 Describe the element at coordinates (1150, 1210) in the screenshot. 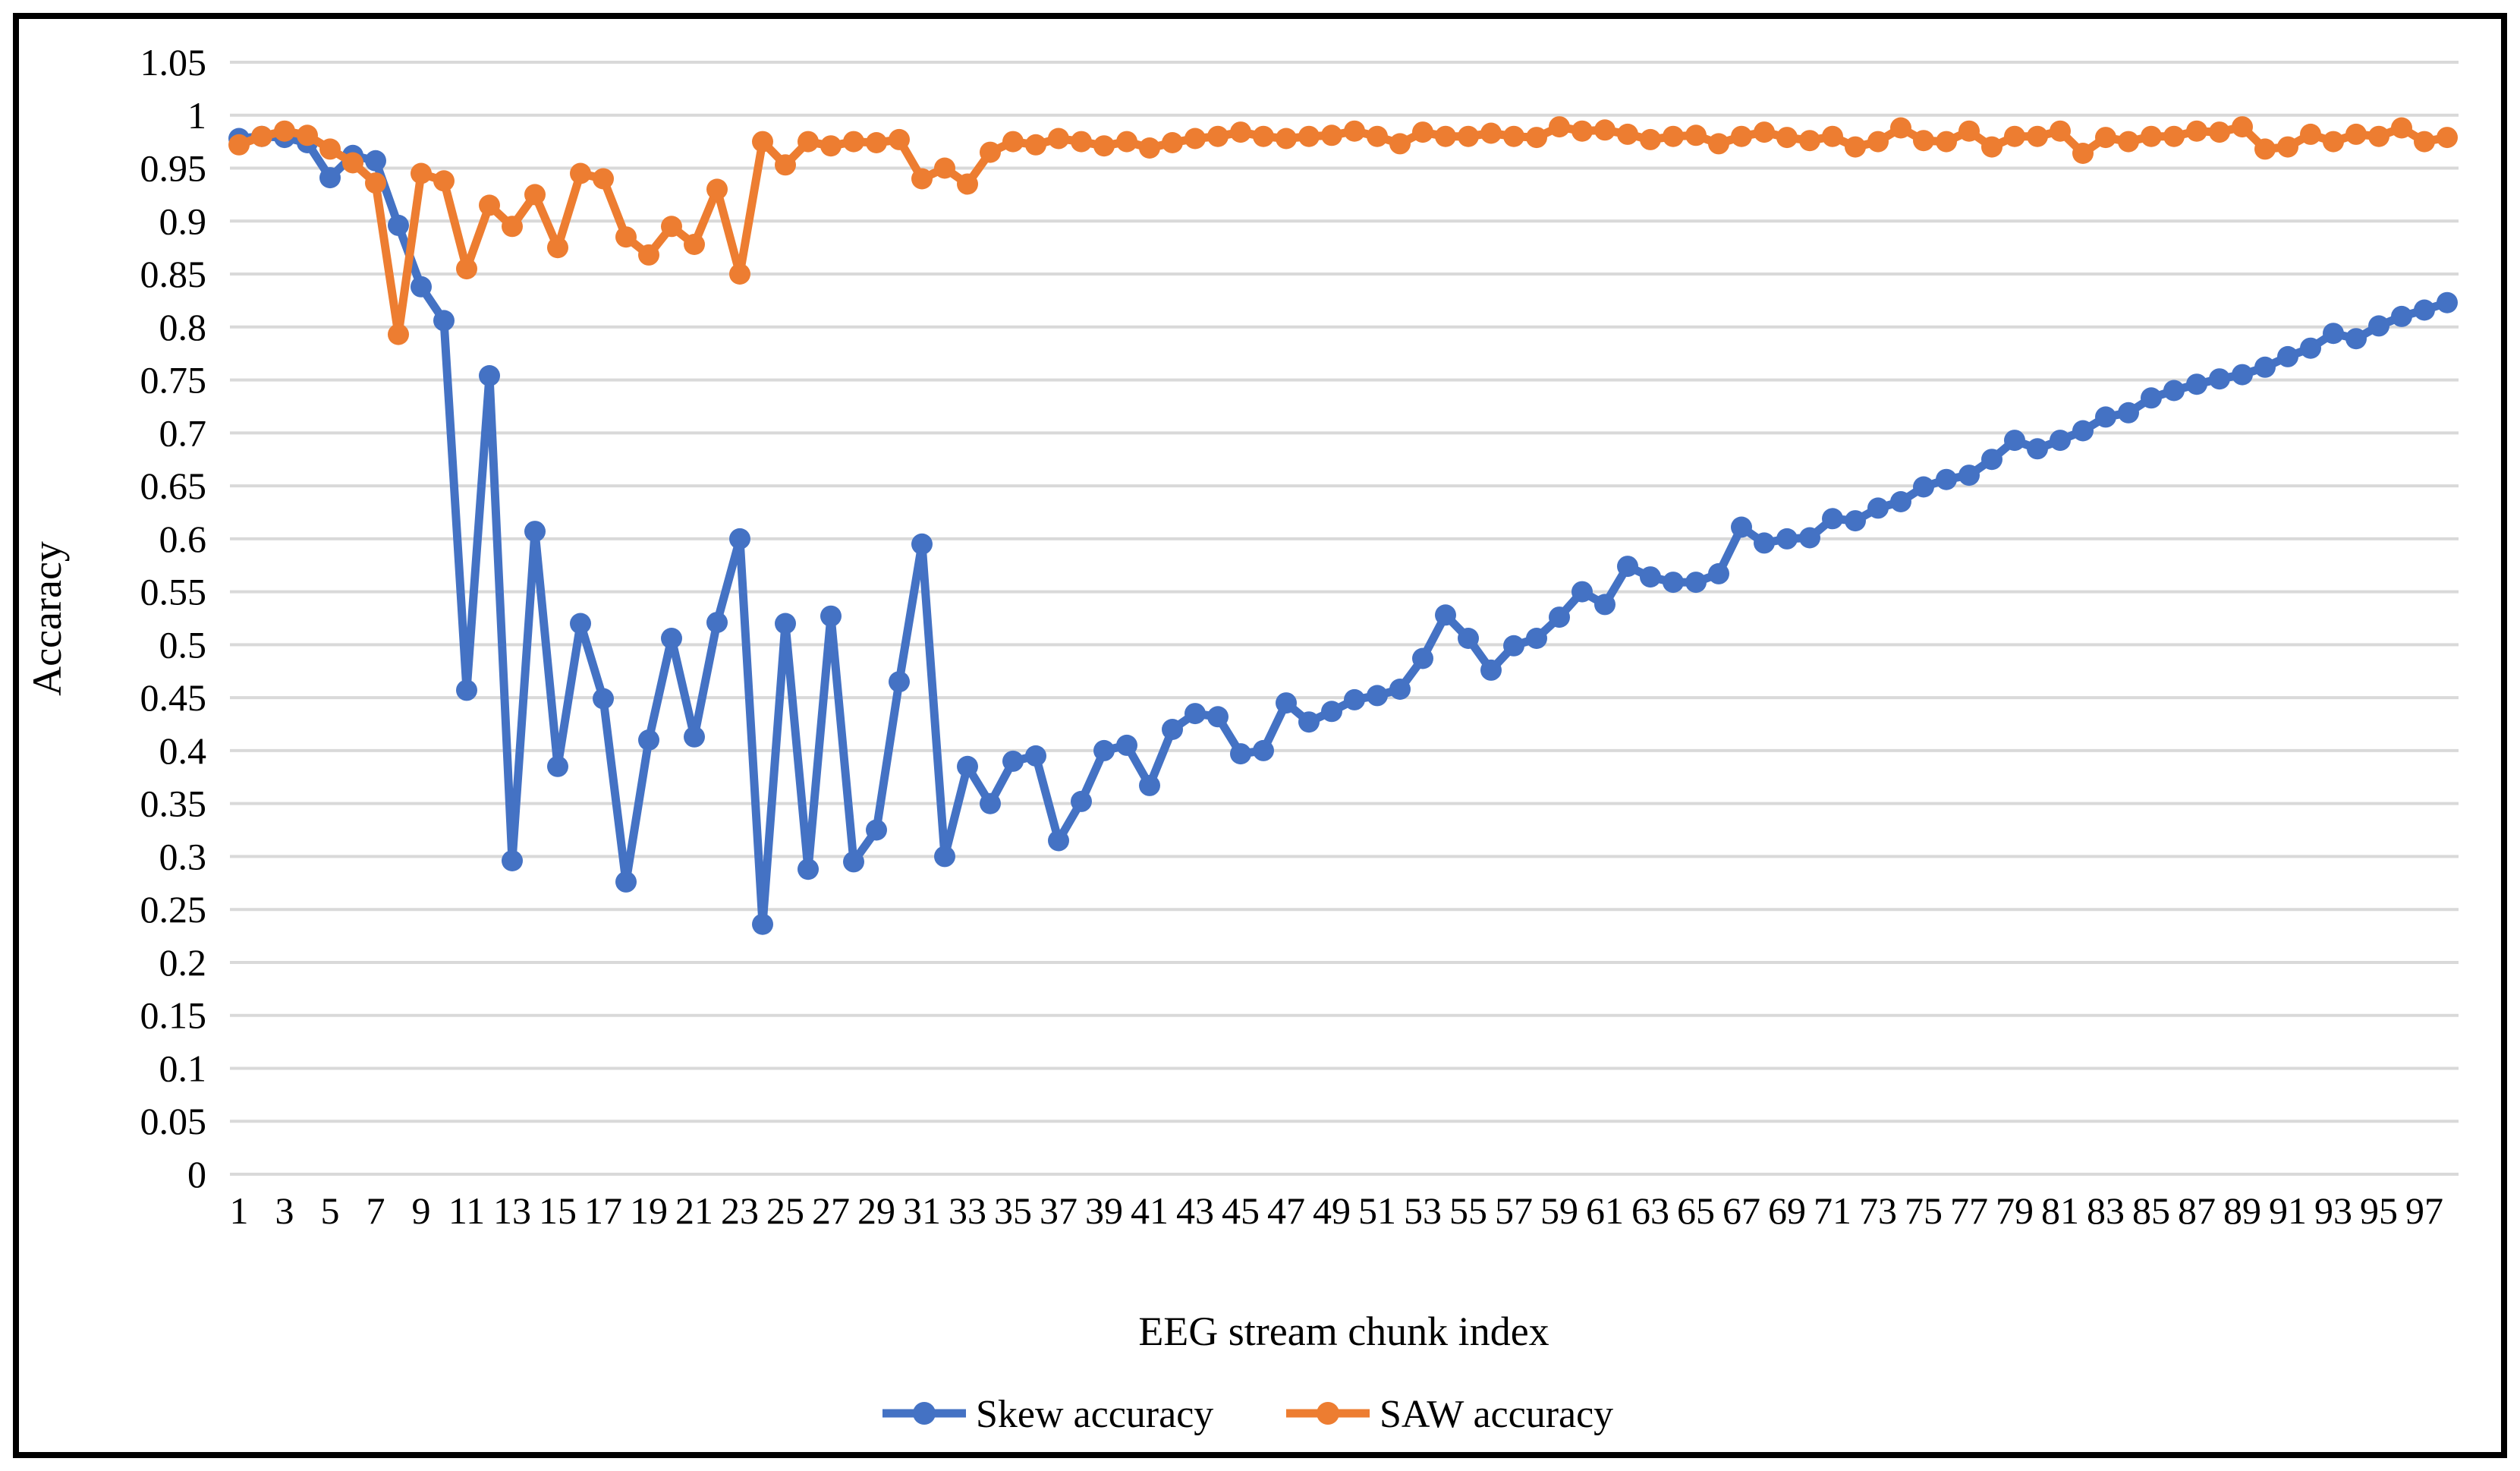

I see `x-tick-label: 41` at that location.